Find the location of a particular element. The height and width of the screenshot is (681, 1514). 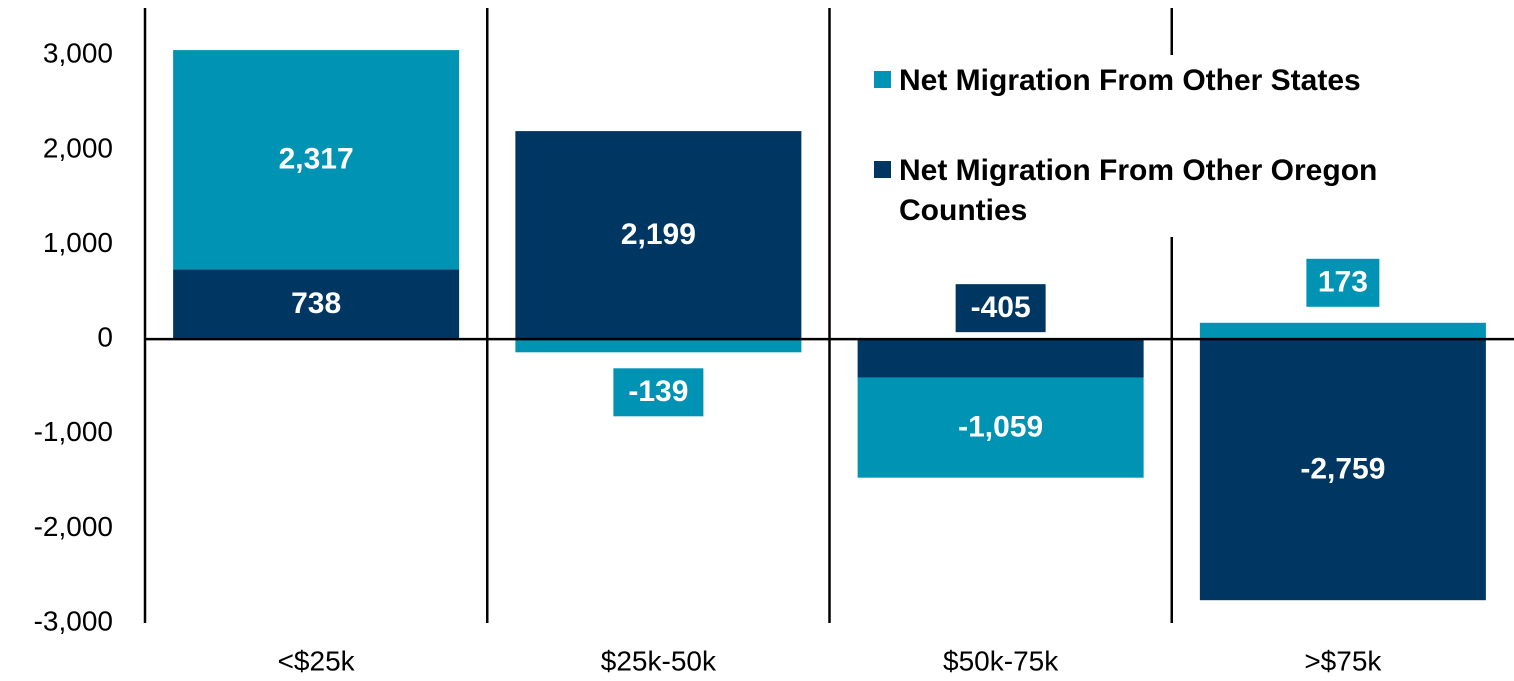

value-label: 2,317 is located at coordinates (316, 159).